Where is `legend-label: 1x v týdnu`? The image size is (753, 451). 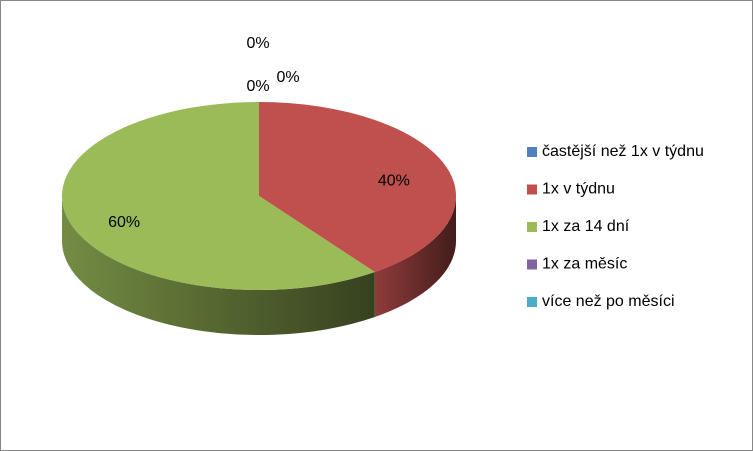
legend-label: 1x v týdnu is located at coordinates (578, 189).